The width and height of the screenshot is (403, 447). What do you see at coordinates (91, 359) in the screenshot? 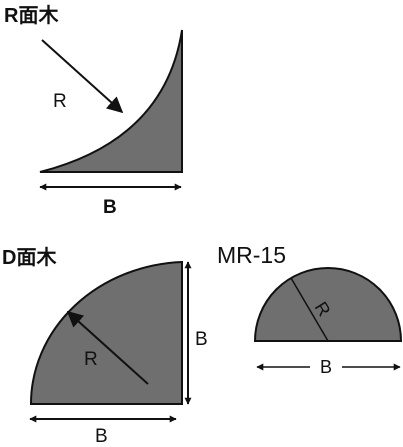
I see `d-profile-radius-label: R` at bounding box center [91, 359].